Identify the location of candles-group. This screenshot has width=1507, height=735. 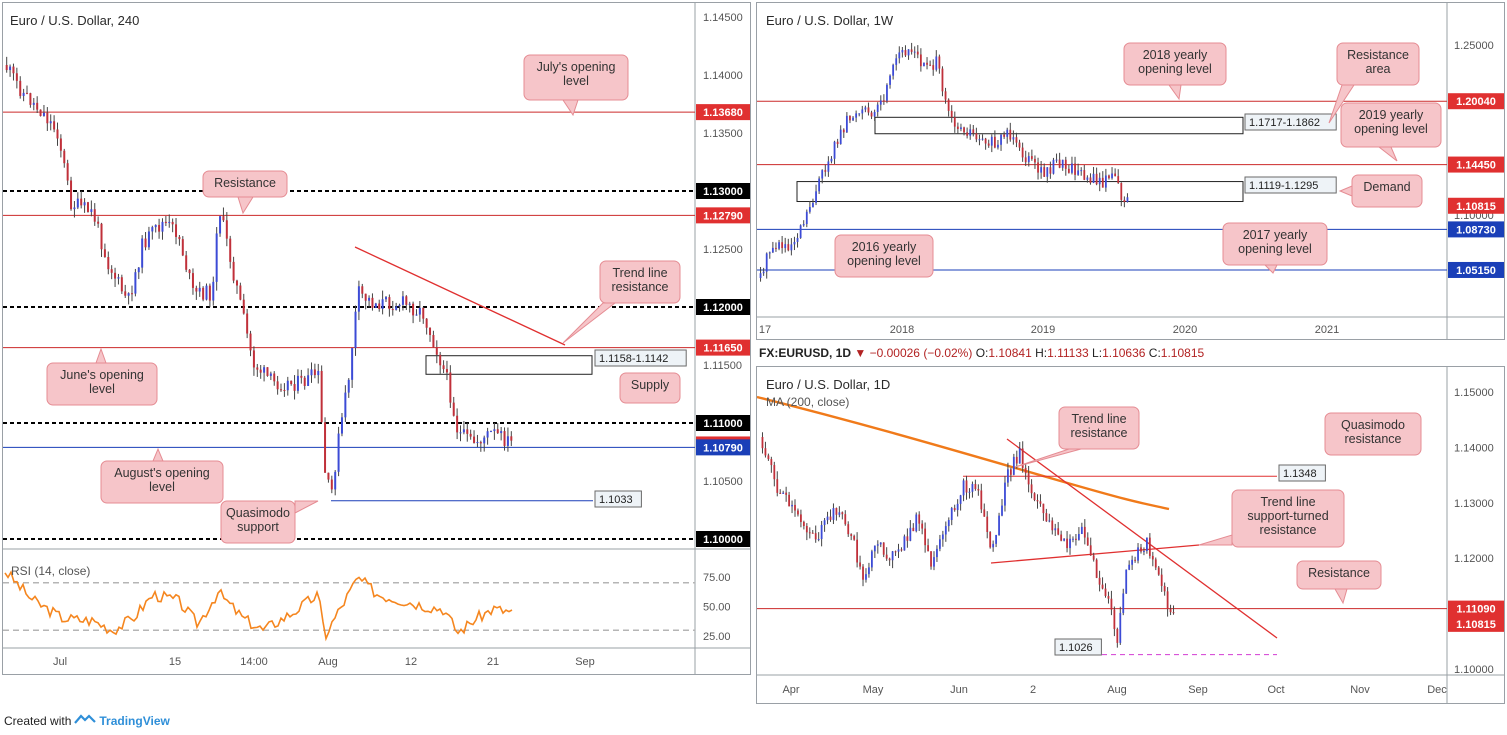
(968, 540).